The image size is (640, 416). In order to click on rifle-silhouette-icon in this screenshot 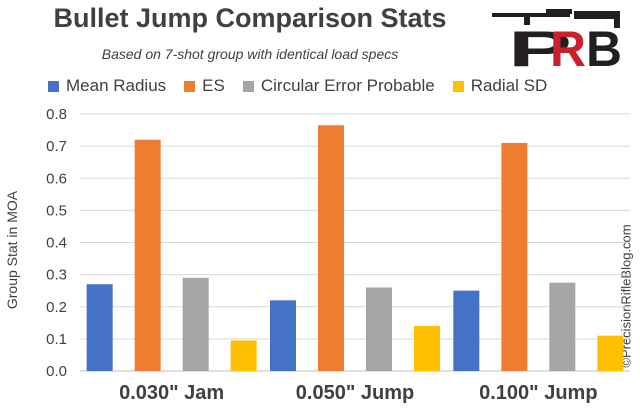, I will do `click(556, 18)`.